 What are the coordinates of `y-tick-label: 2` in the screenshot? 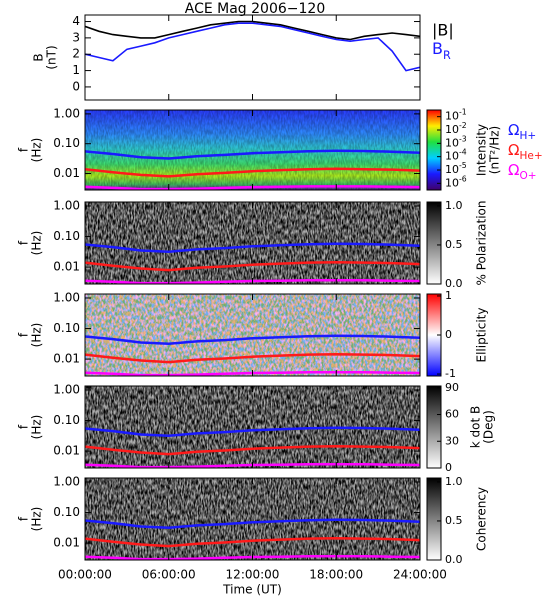 It's located at (76, 54).